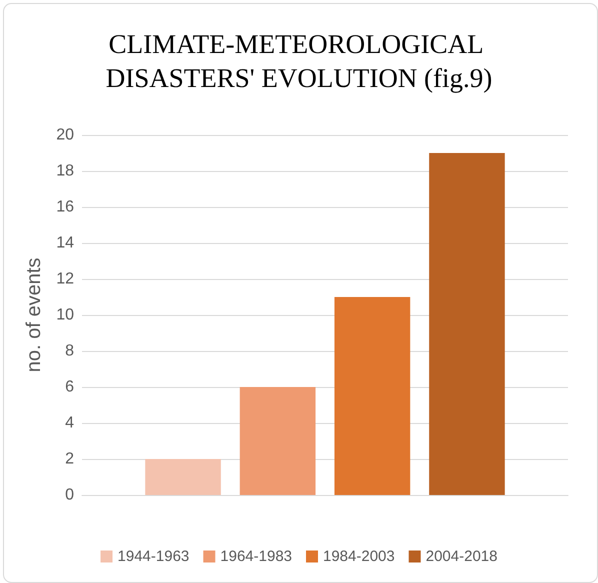 This screenshot has width=598, height=583. Describe the element at coordinates (65, 207) in the screenshot. I see `y-tick-label: 16` at that location.